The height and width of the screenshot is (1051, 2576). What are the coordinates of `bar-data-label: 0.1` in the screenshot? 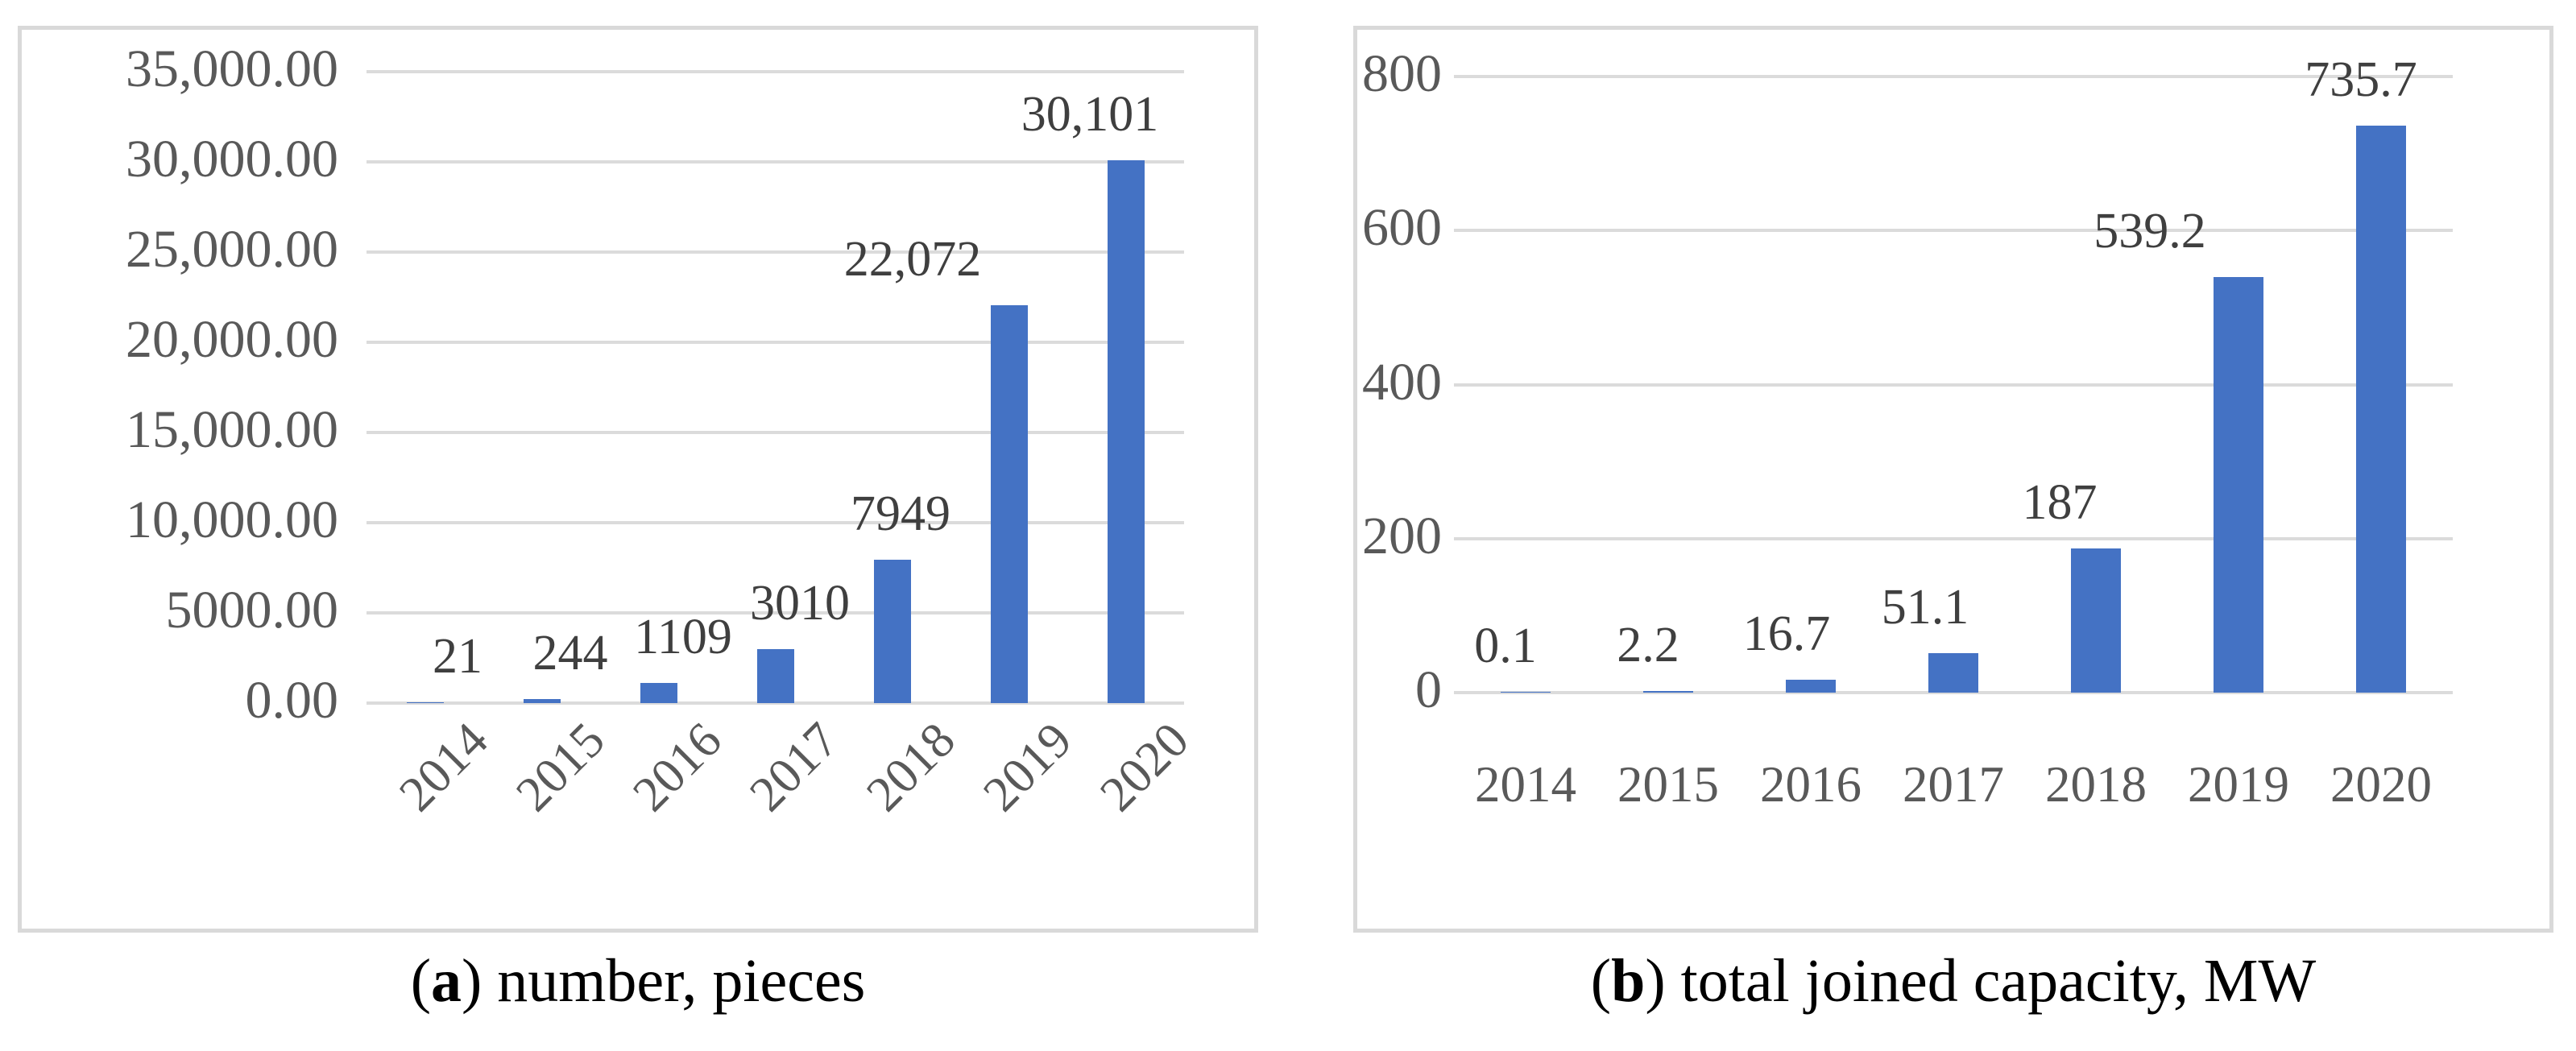 It's located at (1505, 646).